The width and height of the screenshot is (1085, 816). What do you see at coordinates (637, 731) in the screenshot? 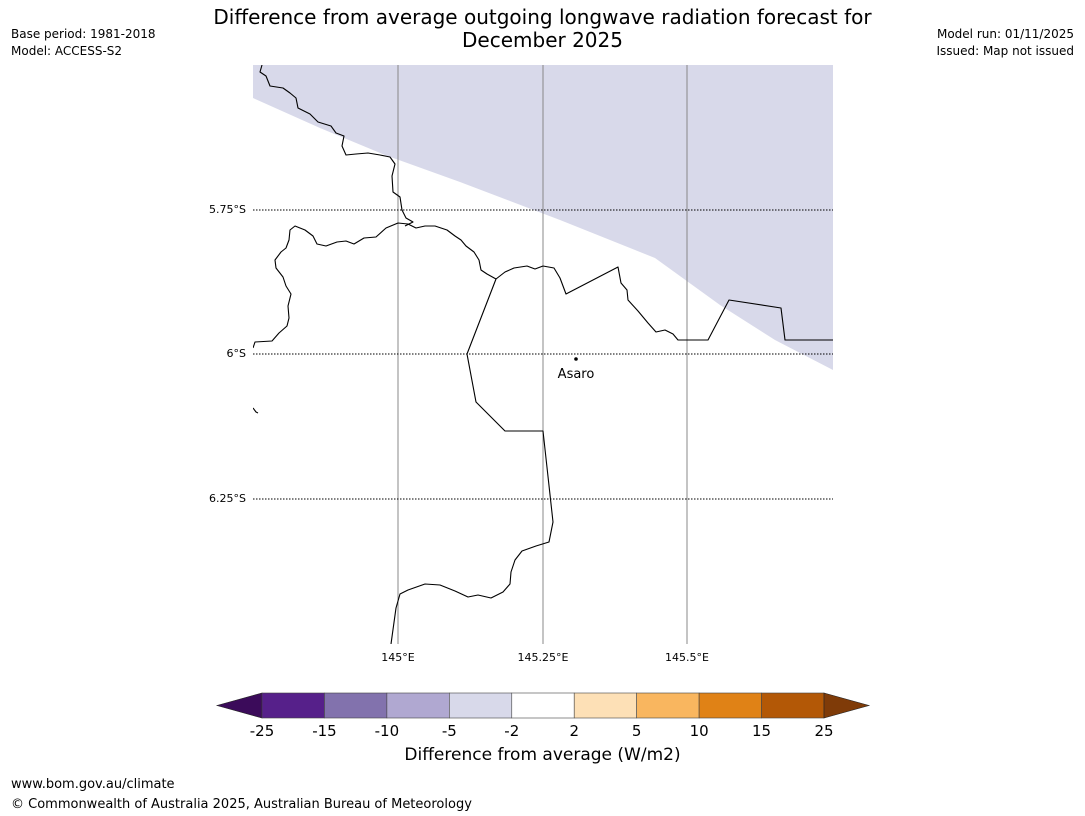
I see `colorbar-tick-label: 5` at bounding box center [637, 731].